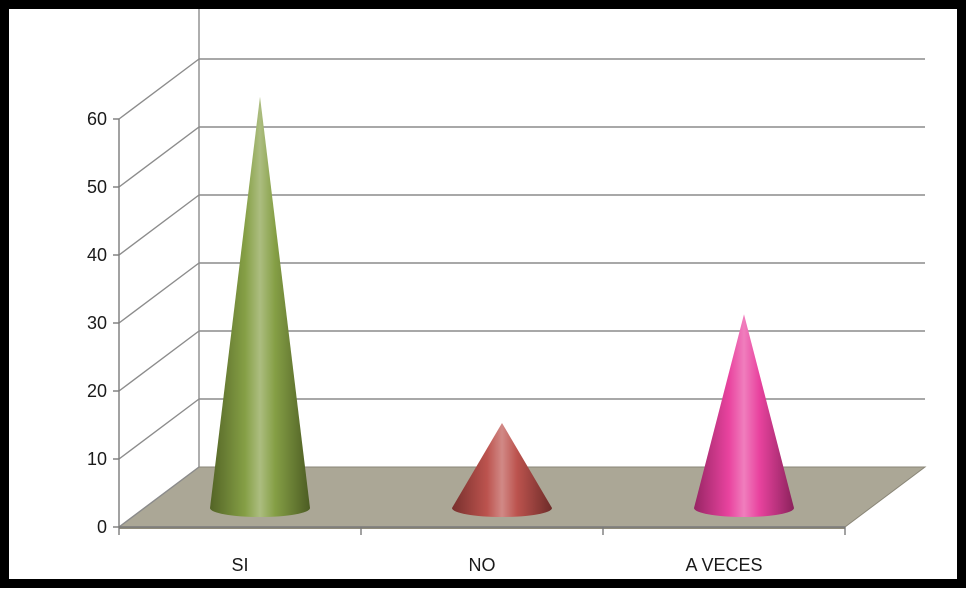 Image resolution: width=966 pixels, height=597 pixels. I want to click on cone-a-veces, so click(744, 415).